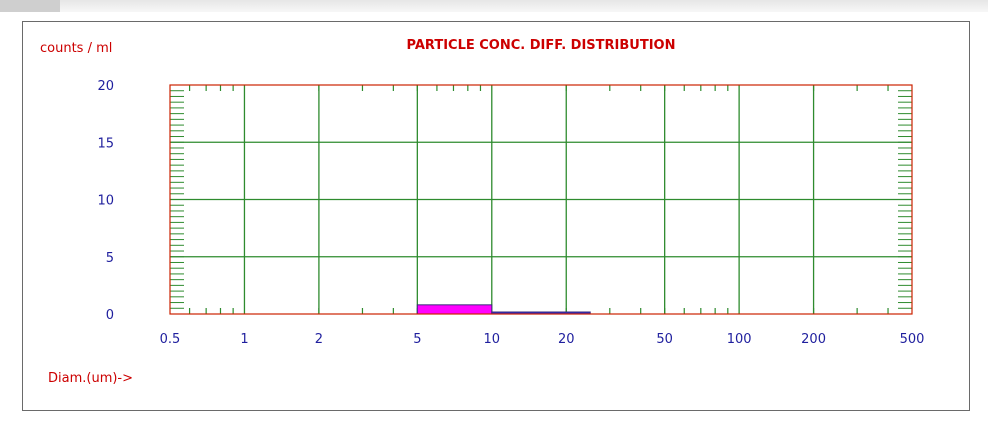 Image resolution: width=988 pixels, height=442 pixels. I want to click on x-tick-label: 2, so click(319, 339).